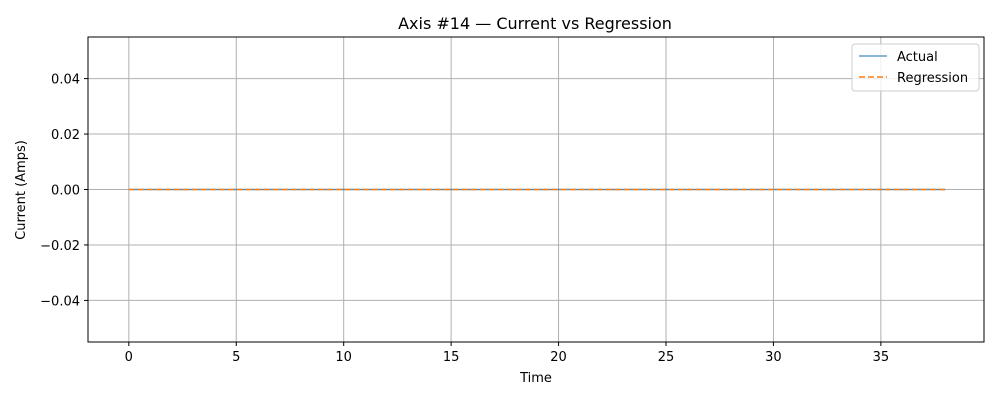 The image size is (1000, 404). Describe the element at coordinates (451, 357) in the screenshot. I see `x-tick-label: 15` at that location.